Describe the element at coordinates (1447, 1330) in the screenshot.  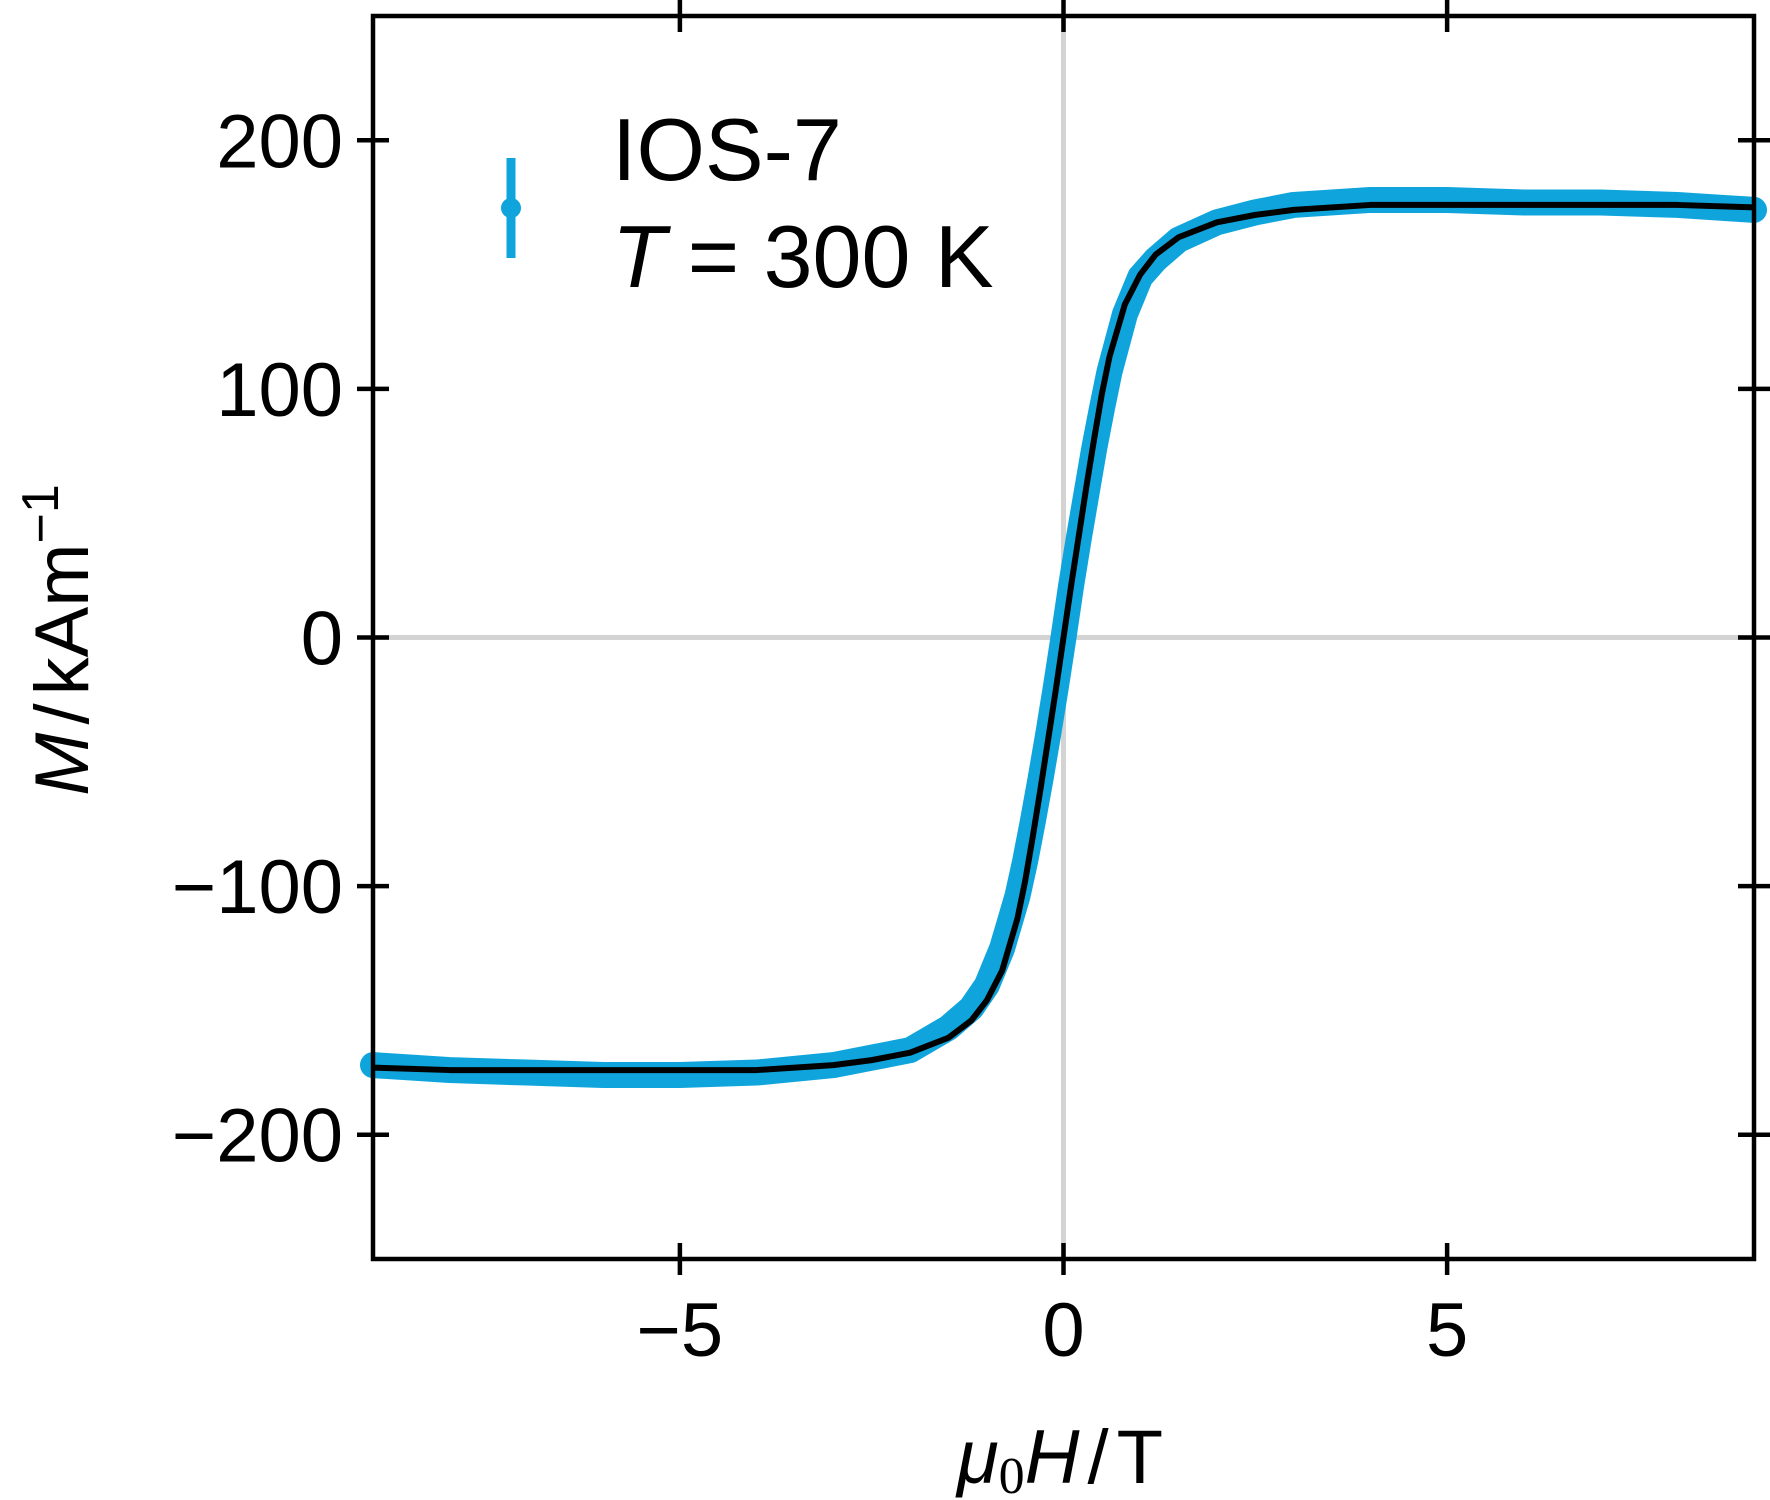
I see `x-tick-label: 5` at that location.